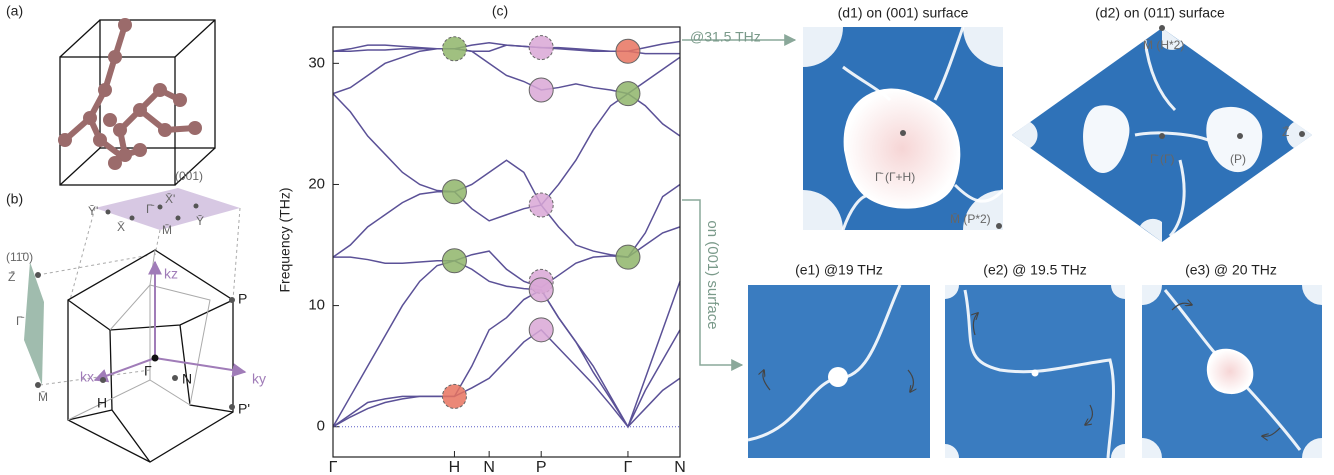 The image size is (1334, 475). What do you see at coordinates (1285, 132) in the screenshot?
I see `map-label: Z̄` at bounding box center [1285, 132].